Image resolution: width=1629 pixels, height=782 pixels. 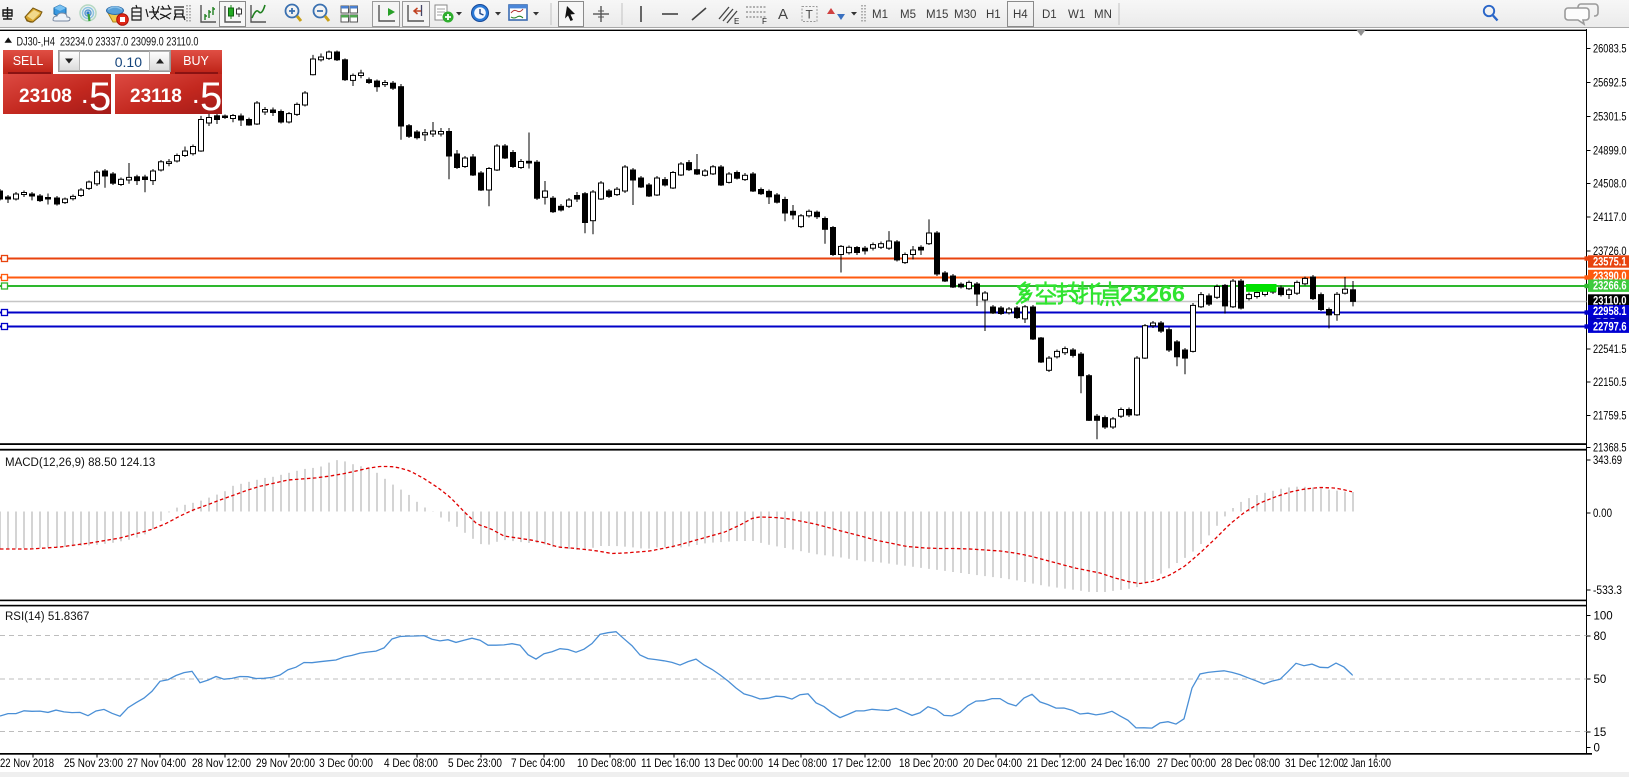 I want to click on svg-text: T, so click(x=810, y=15).